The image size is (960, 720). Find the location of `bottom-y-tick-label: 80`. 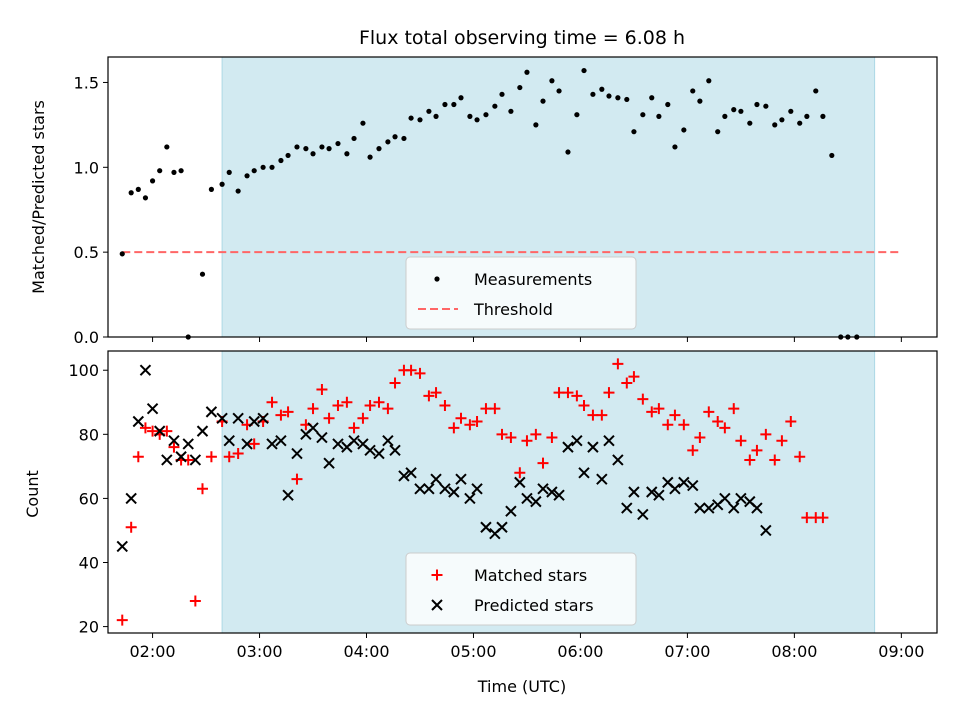

bottom-y-tick-label: 80 is located at coordinates (89, 434).